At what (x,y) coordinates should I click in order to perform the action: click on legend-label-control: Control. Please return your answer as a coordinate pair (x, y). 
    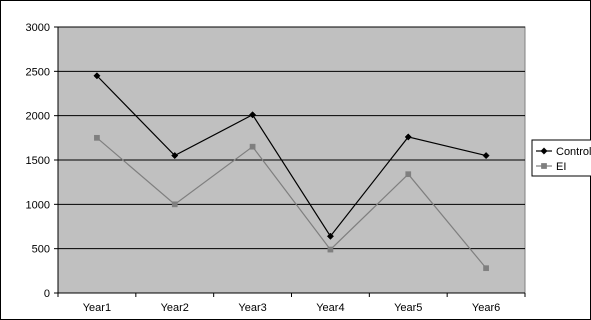
    Looking at the image, I should click on (573, 152).